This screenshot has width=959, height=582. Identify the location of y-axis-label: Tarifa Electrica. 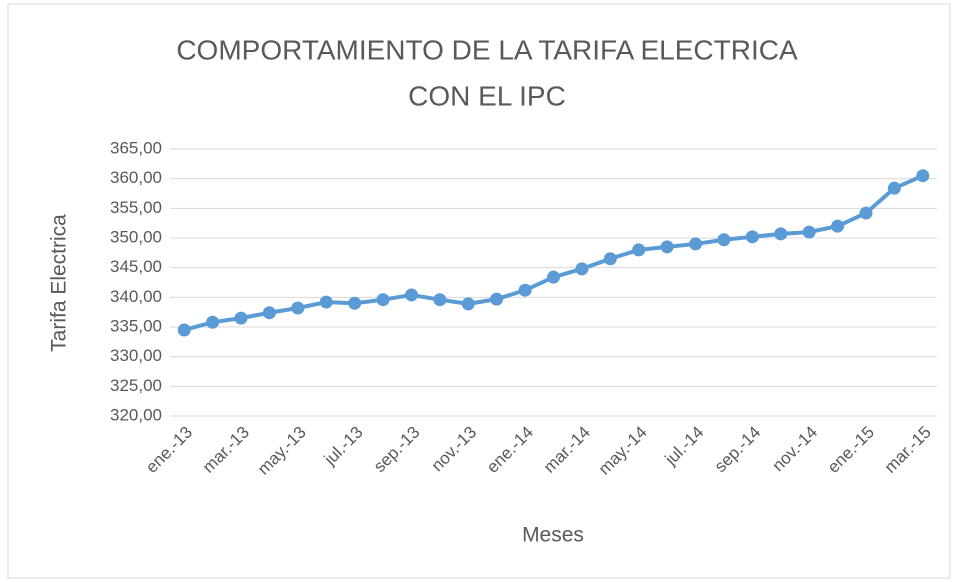
(59, 283).